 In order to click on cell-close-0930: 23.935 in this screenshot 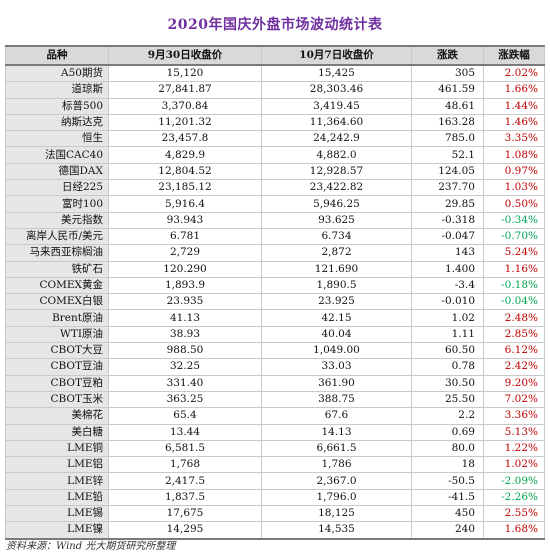, I will do `click(185, 302)`.